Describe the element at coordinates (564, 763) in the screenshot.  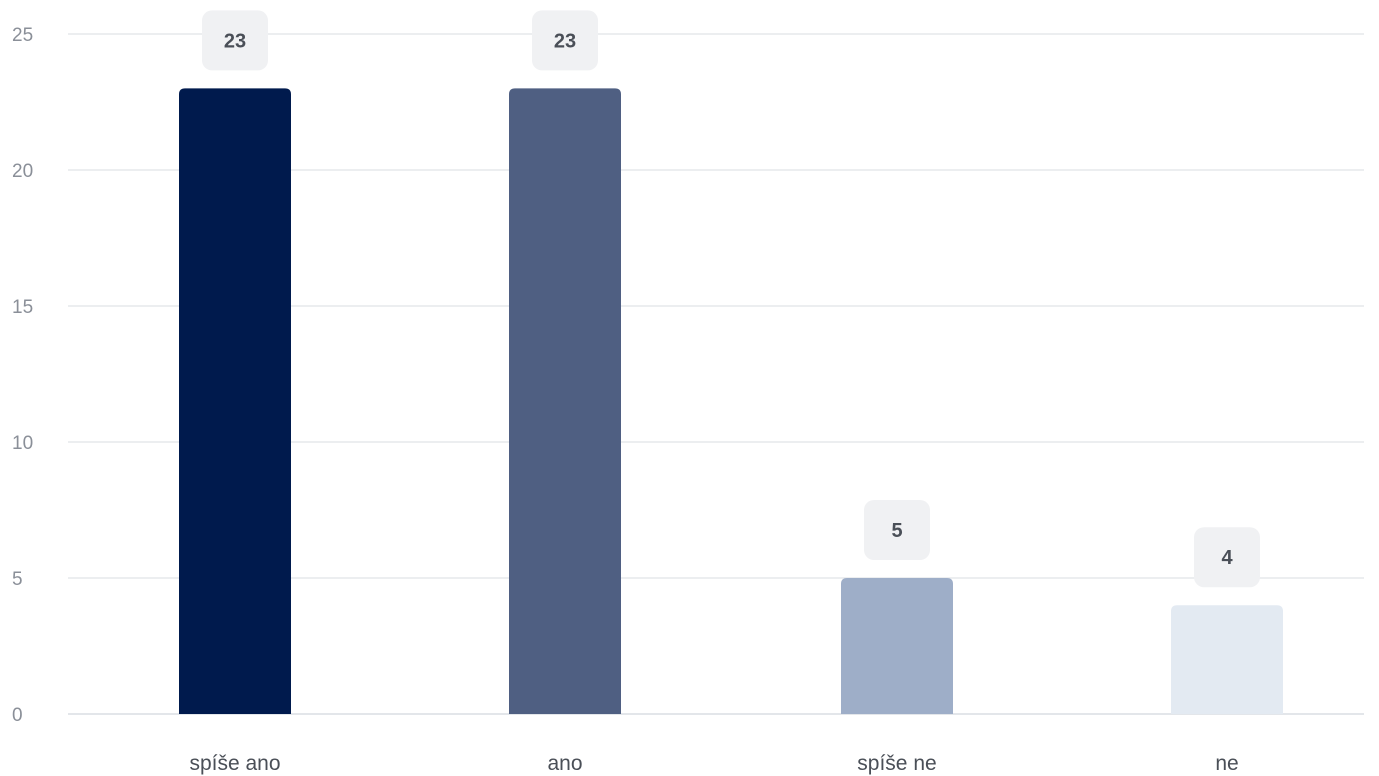
I see `x-tick-label: ano` at that location.